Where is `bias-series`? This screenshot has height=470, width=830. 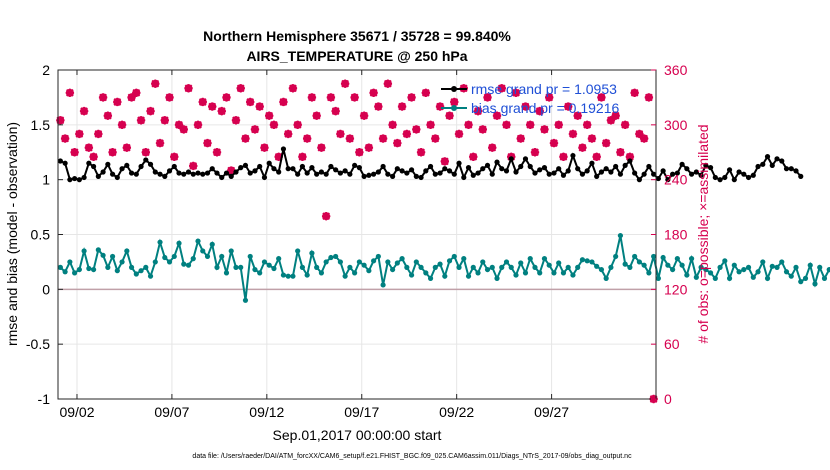
bias-series is located at coordinates (443, 267).